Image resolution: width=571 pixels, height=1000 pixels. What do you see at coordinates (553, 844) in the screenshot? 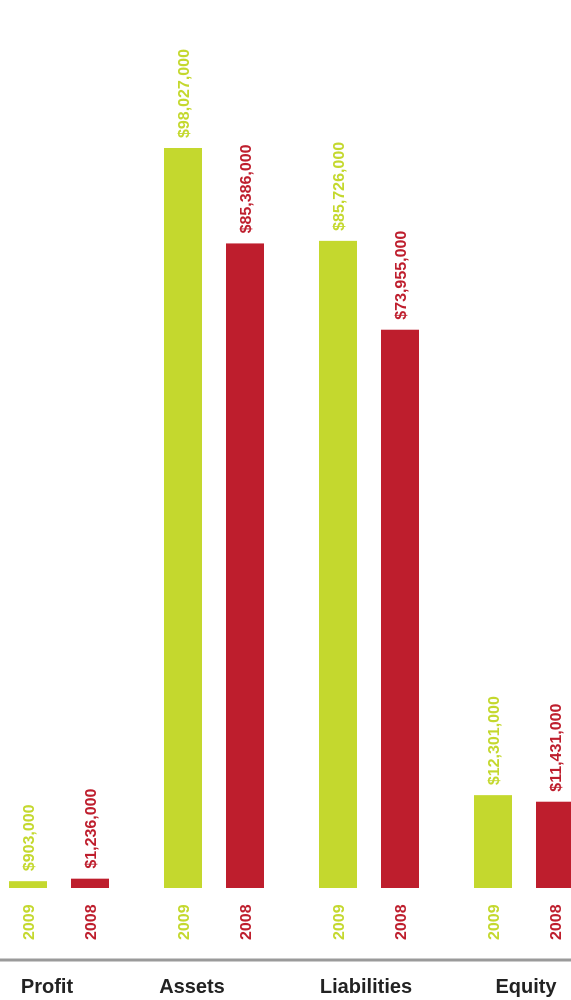
I see `bar-equity-2008` at bounding box center [553, 844].